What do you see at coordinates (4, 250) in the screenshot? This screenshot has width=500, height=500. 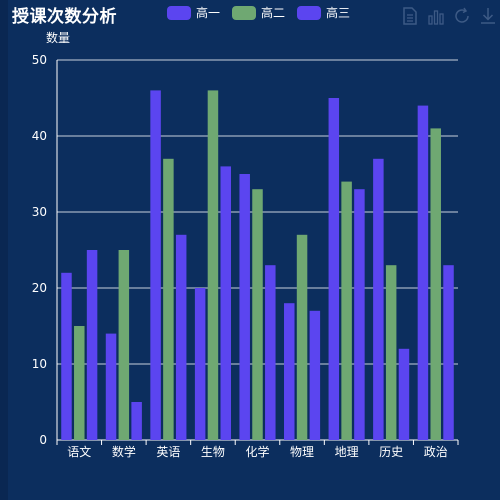 I see `left-edge-strip` at bounding box center [4, 250].